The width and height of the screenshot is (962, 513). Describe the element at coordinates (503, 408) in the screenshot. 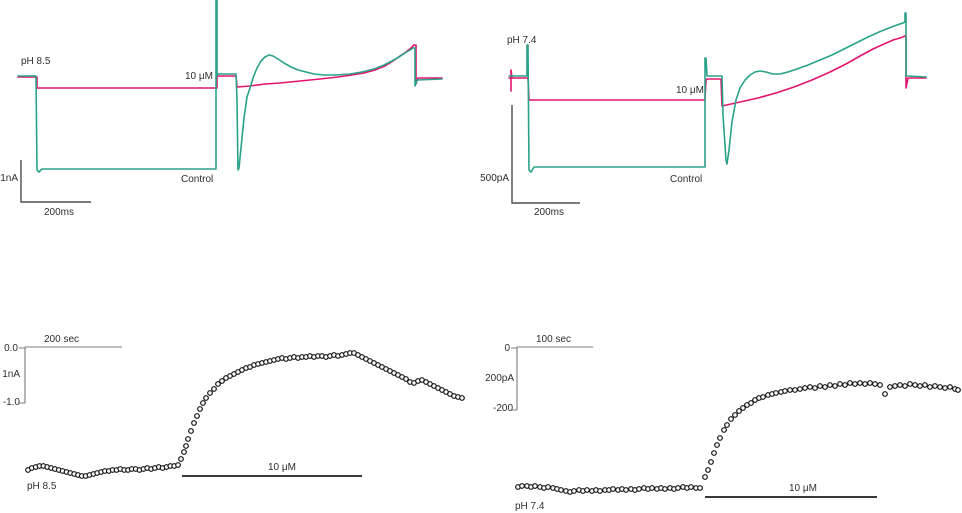

I see `y-axis-bottom-label: -200` at that location.